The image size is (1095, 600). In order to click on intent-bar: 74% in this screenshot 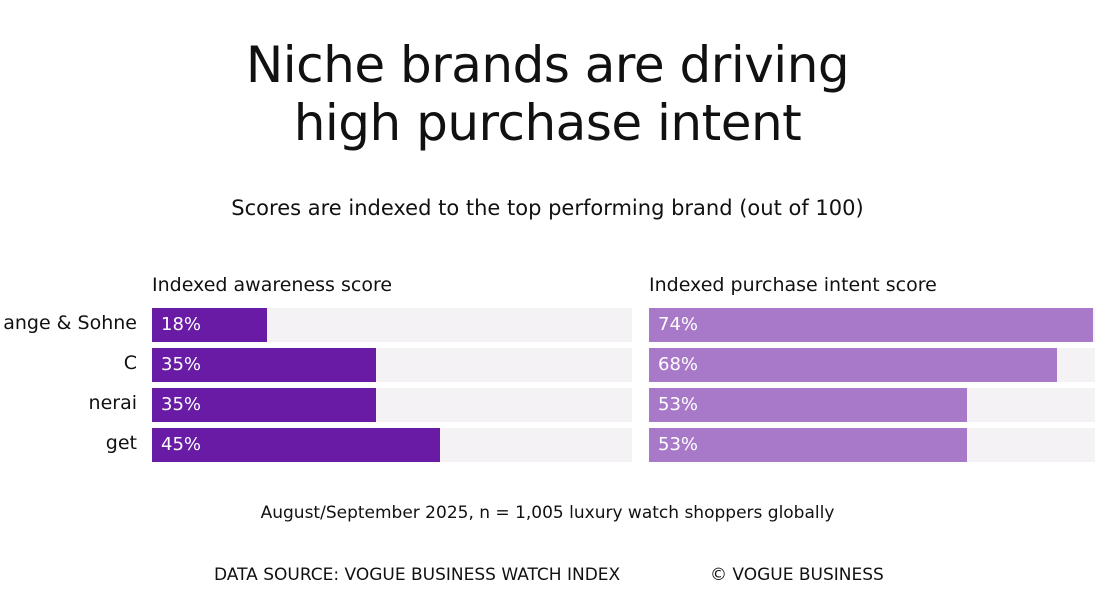, I will do `click(871, 325)`.